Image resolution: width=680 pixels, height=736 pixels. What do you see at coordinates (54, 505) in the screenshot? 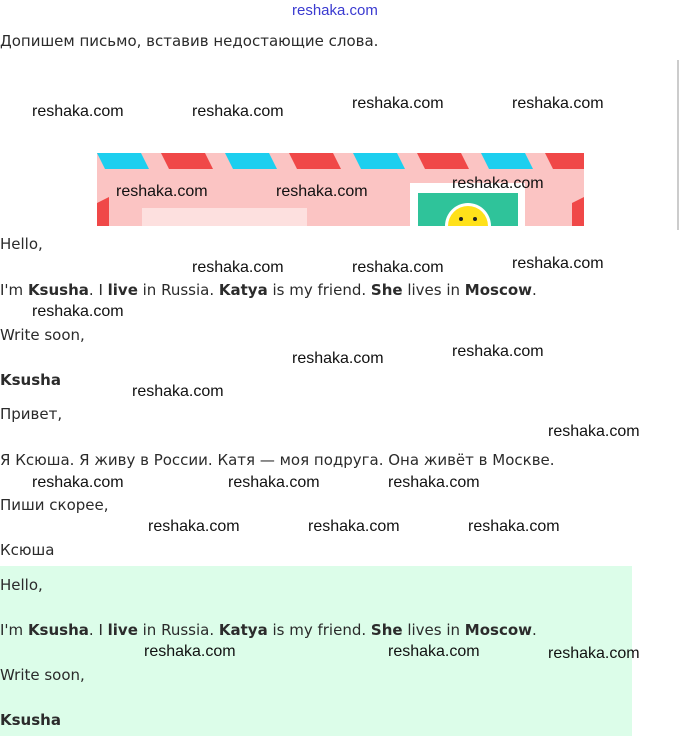
I see `translation-closing: Пиши скорее,` at bounding box center [54, 505].